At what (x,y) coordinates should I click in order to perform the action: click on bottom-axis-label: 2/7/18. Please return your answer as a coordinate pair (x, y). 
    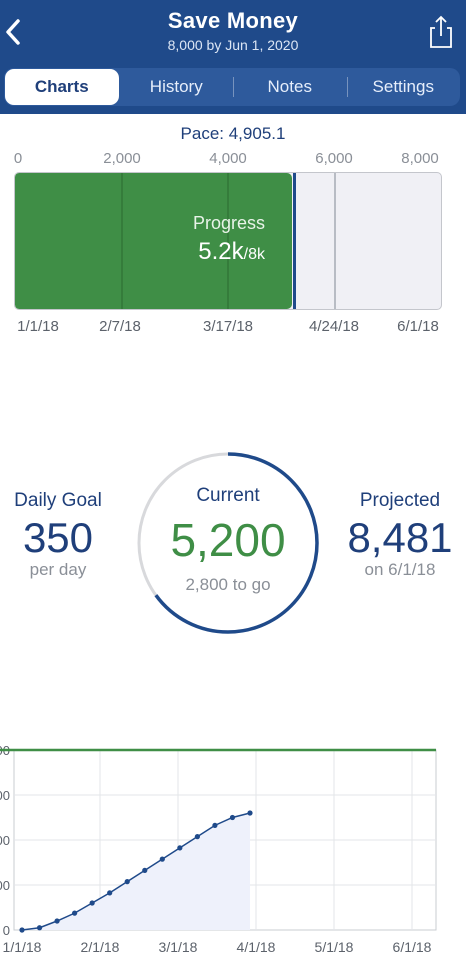
    Looking at the image, I should click on (120, 326).